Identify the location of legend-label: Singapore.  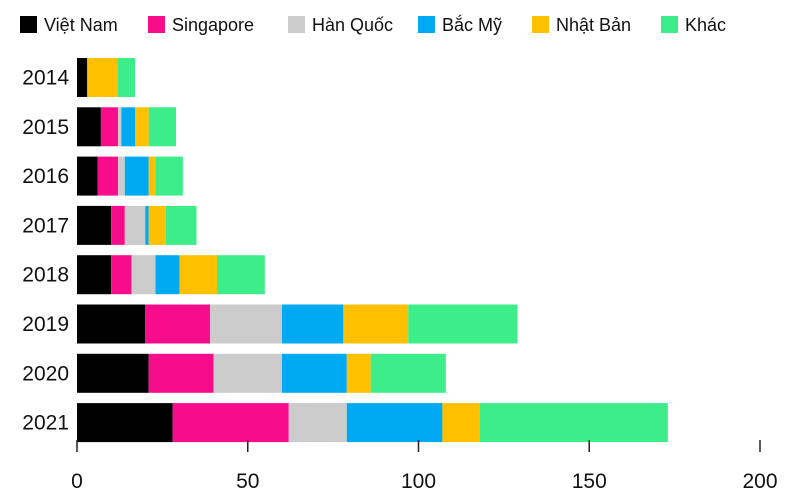
(213, 25).